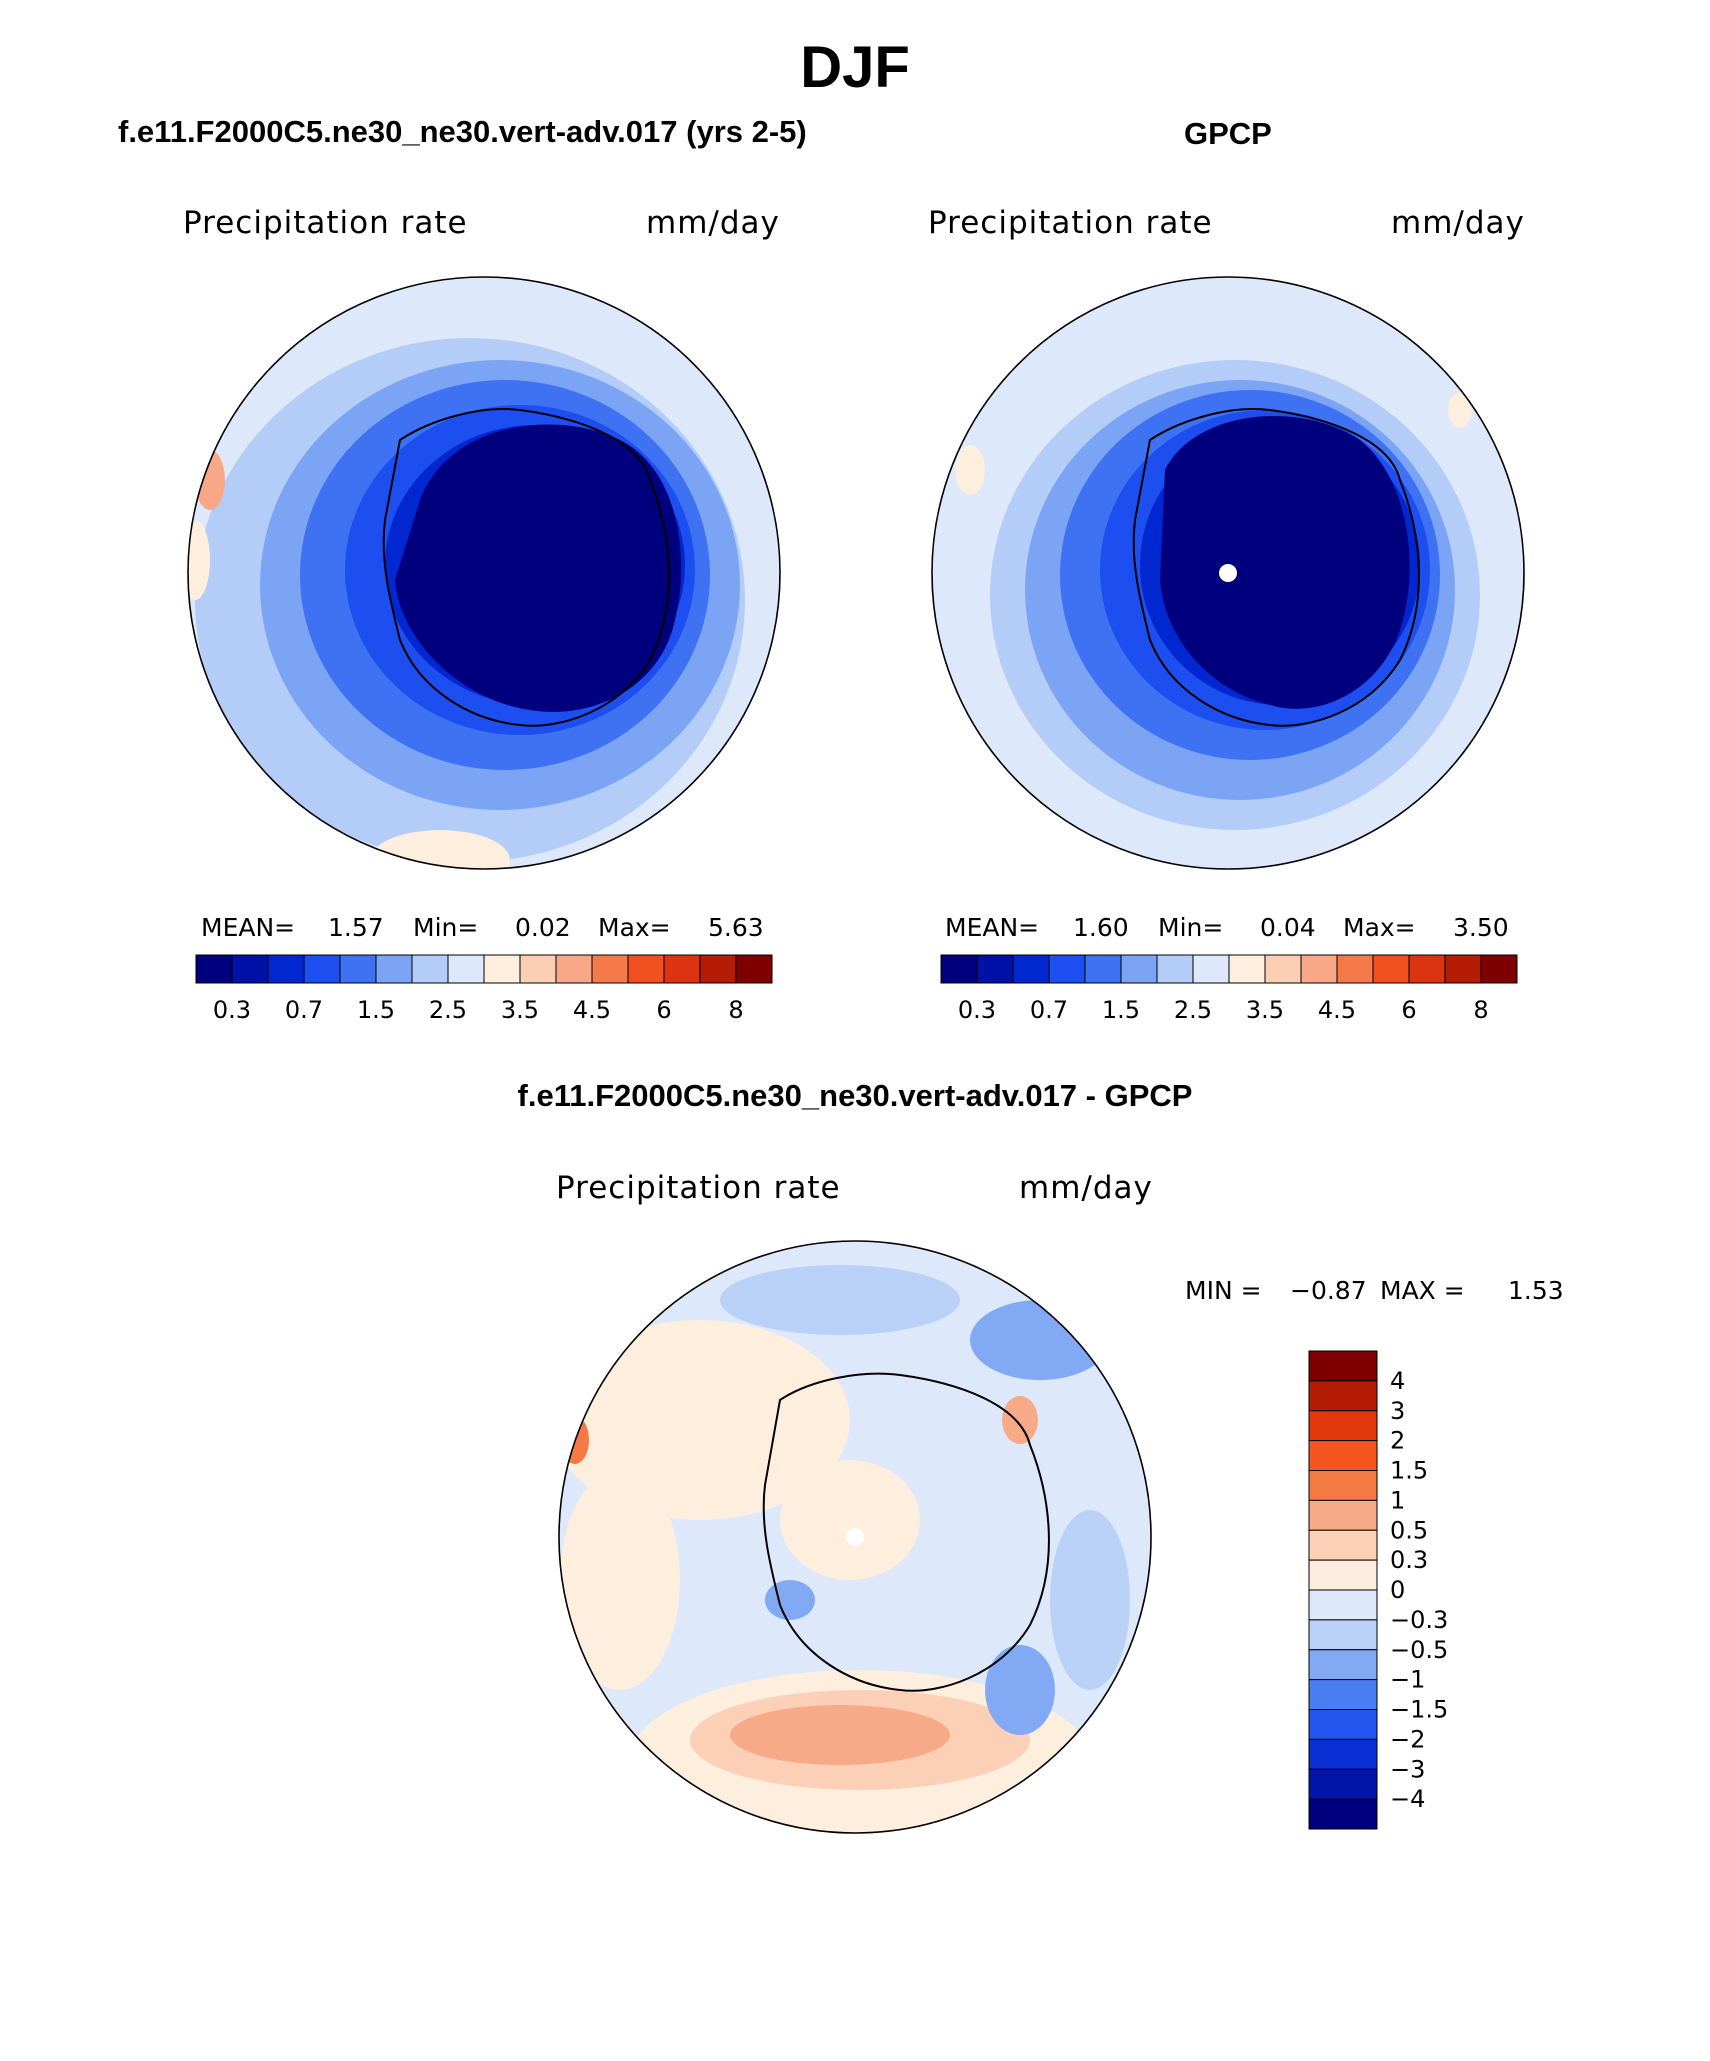 This screenshot has height=2061, width=1710. What do you see at coordinates (1101, 927) in the screenshot?
I see `stat-mean-obs: 1.60` at bounding box center [1101, 927].